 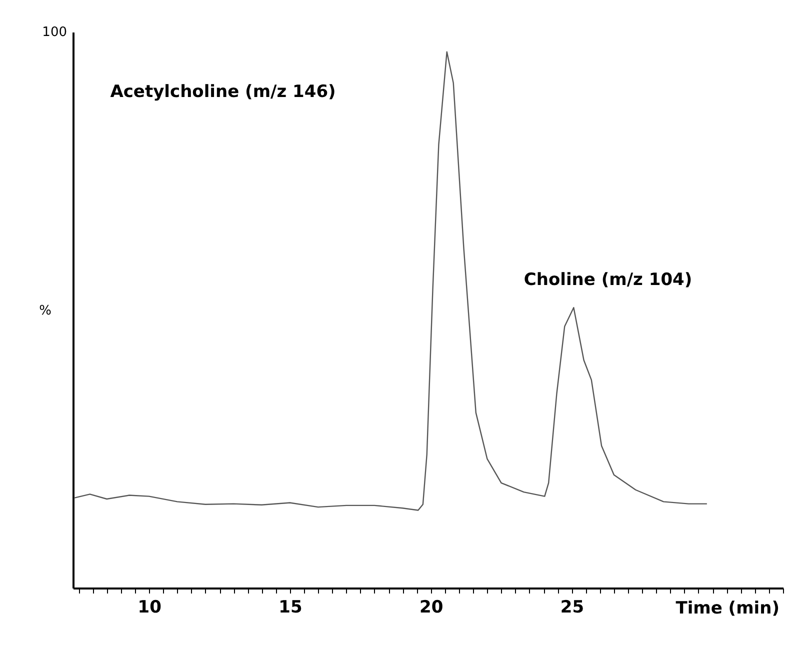 What do you see at coordinates (431, 608) in the screenshot?
I see `x-tick-label: 20` at bounding box center [431, 608].